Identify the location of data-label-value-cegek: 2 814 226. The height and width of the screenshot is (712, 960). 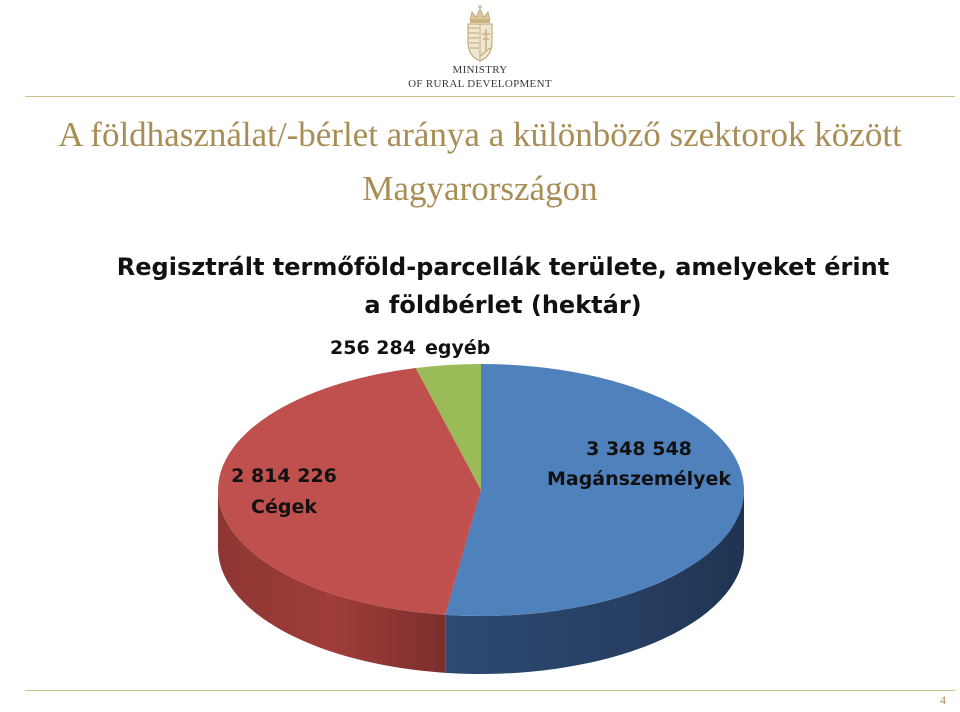
(284, 476).